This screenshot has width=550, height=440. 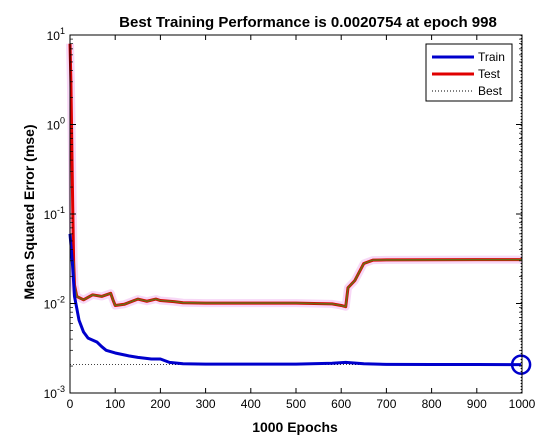 What do you see at coordinates (469, 72) in the screenshot?
I see `legend: Train Test Best` at bounding box center [469, 72].